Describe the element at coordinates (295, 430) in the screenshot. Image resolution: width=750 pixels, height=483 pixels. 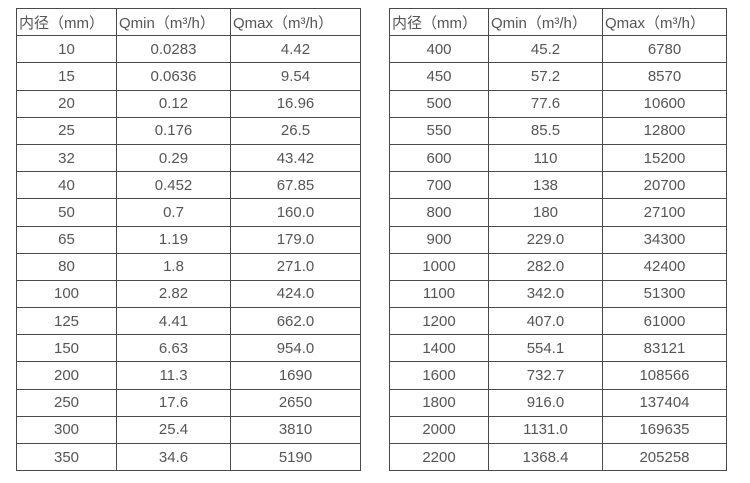
I see `table-cell: 3810` at that location.